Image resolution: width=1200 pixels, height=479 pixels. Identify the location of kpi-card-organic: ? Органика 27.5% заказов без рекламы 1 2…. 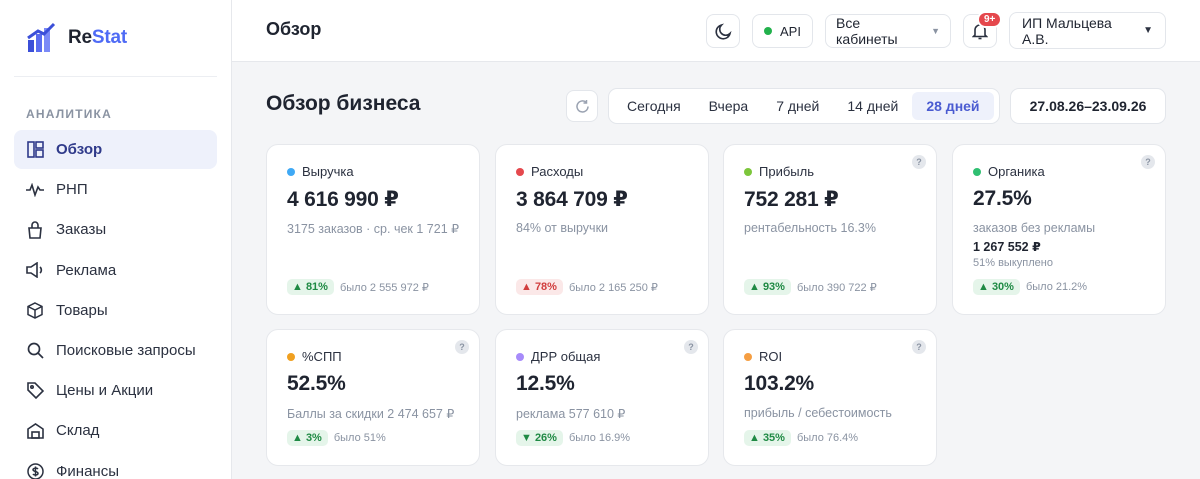
(1059, 229).